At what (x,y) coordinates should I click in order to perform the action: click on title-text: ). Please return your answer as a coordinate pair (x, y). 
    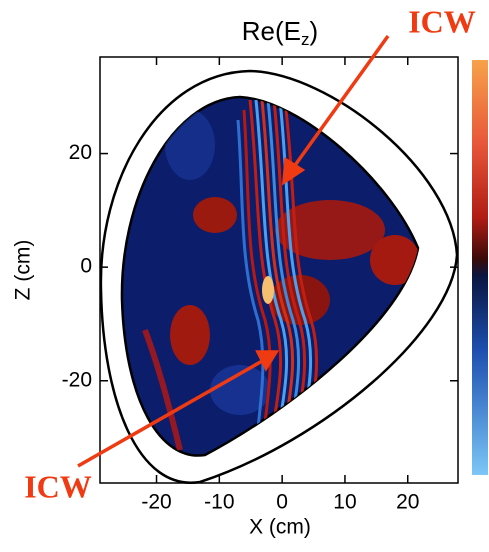
    Looking at the image, I should click on (314, 31).